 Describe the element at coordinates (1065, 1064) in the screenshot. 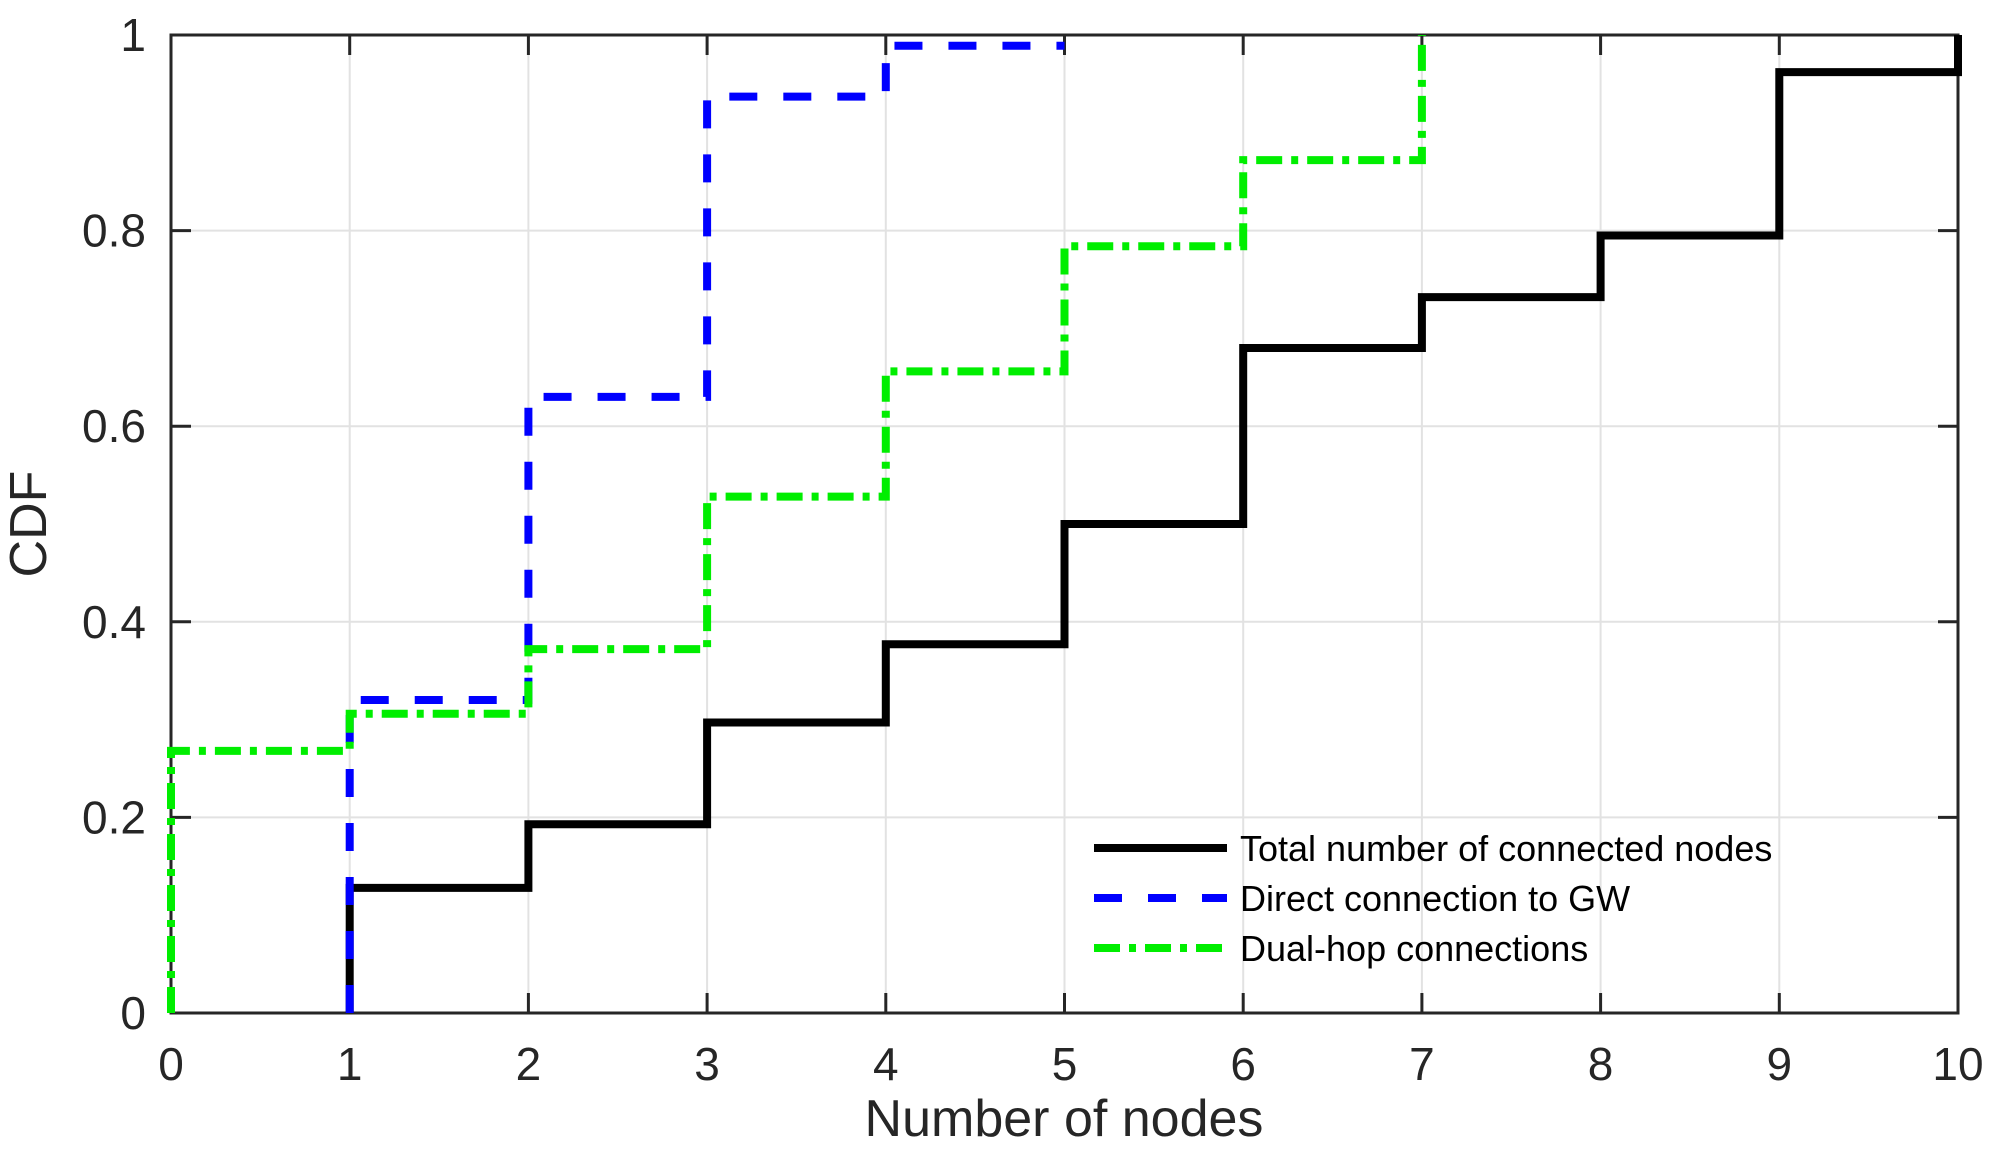

I see `x-tick-label: 5` at that location.